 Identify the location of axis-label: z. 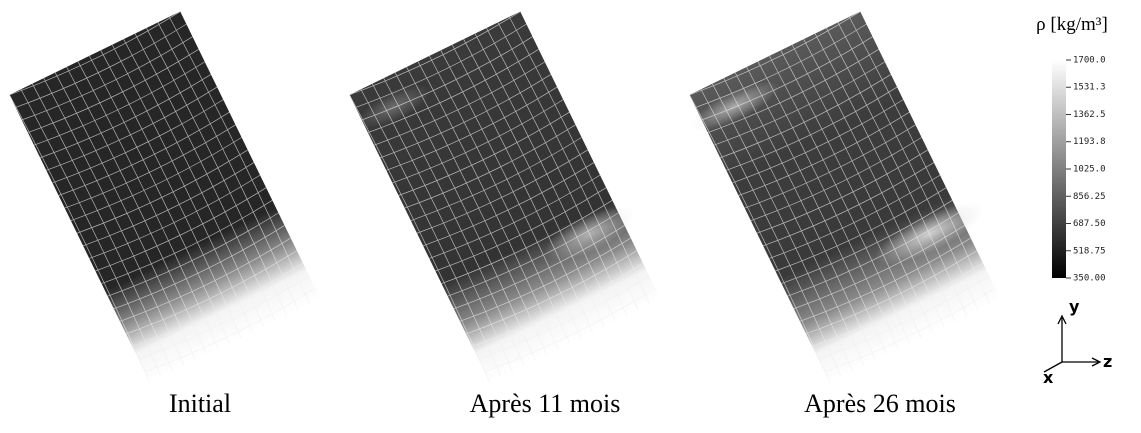
(1107, 361).